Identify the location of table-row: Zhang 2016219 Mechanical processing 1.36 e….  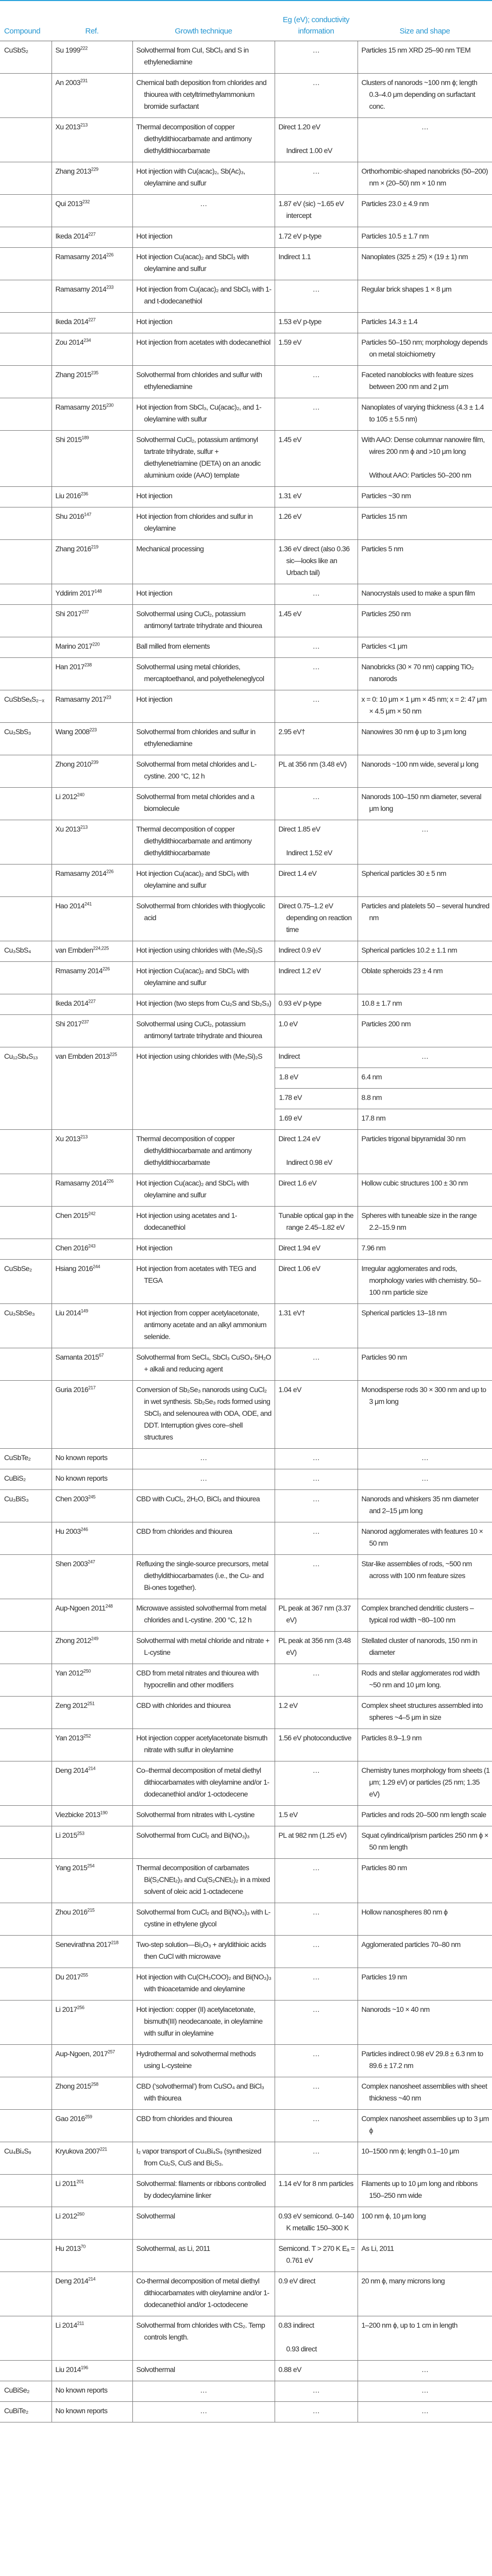
(246, 562).